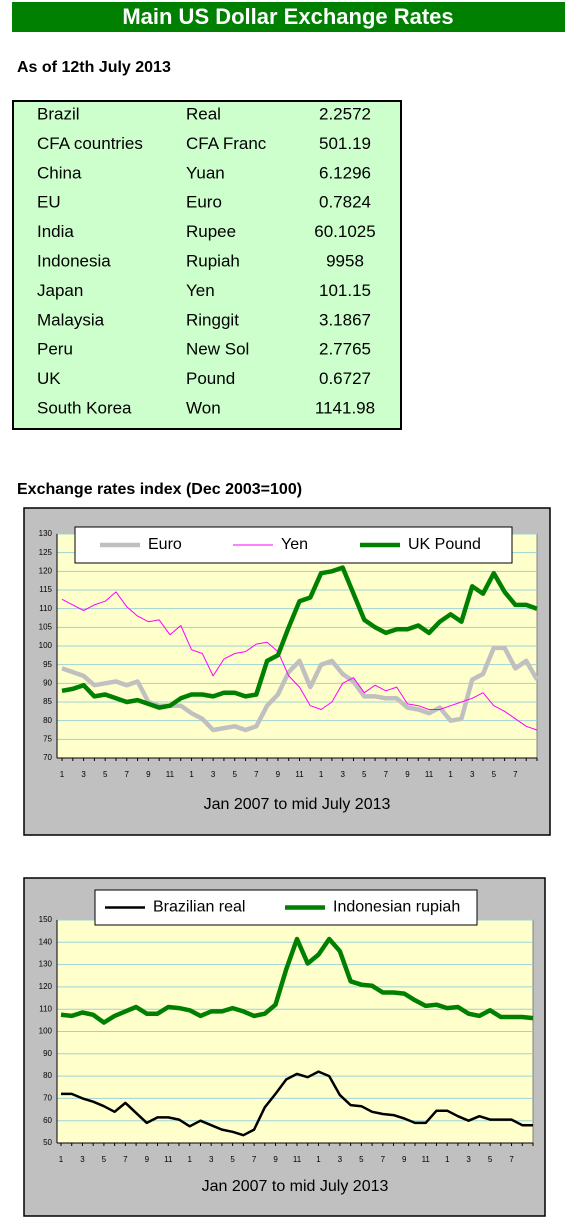  I want to click on table-cell: Rupiah, so click(213, 260).